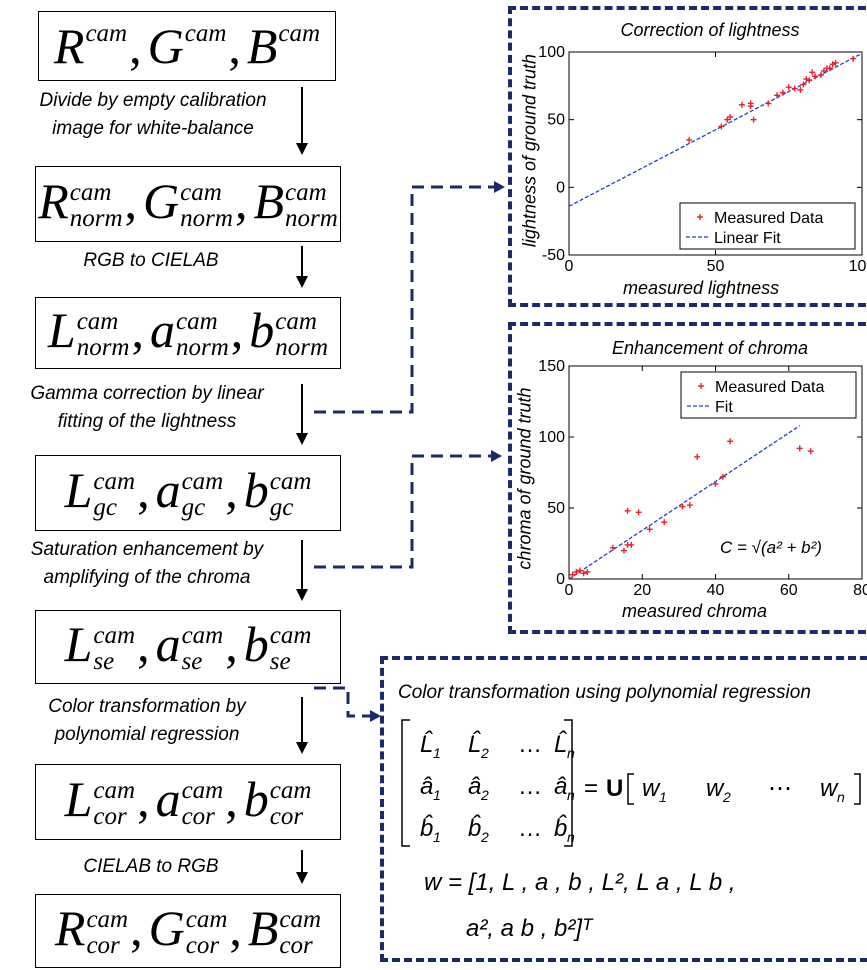 This screenshot has width=867, height=970. Describe the element at coordinates (724, 407) in the screenshot. I see `legend-label-fit: Fit` at that location.